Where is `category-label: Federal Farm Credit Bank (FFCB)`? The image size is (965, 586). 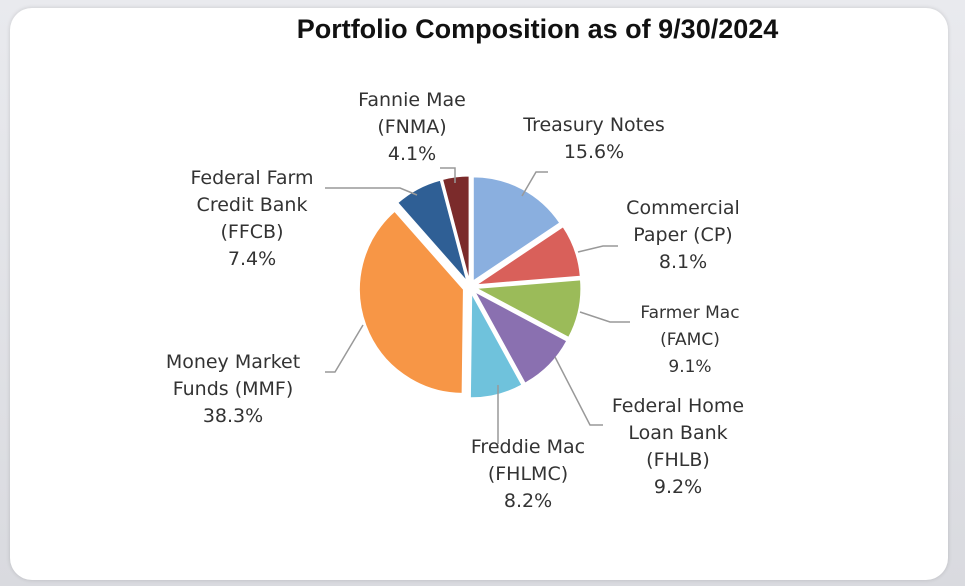
category-label: Federal Farm Credit Bank (FFCB) is located at coordinates (252, 205).